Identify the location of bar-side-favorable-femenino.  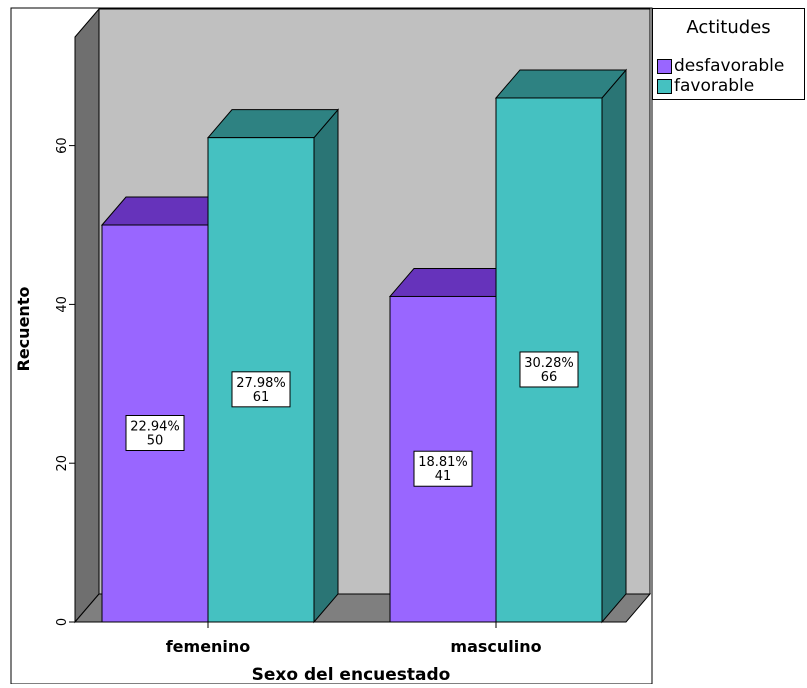
(326, 366).